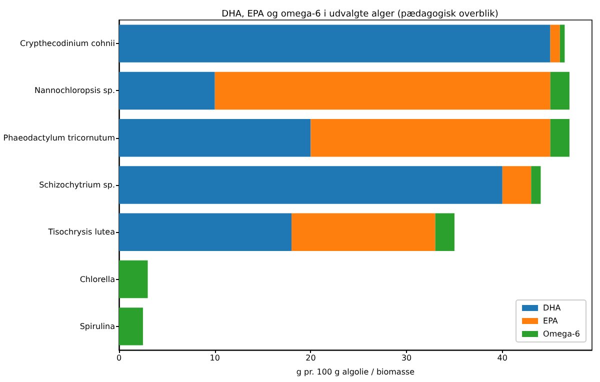  Describe the element at coordinates (552, 308) in the screenshot. I see `legend-label: DHA` at that location.